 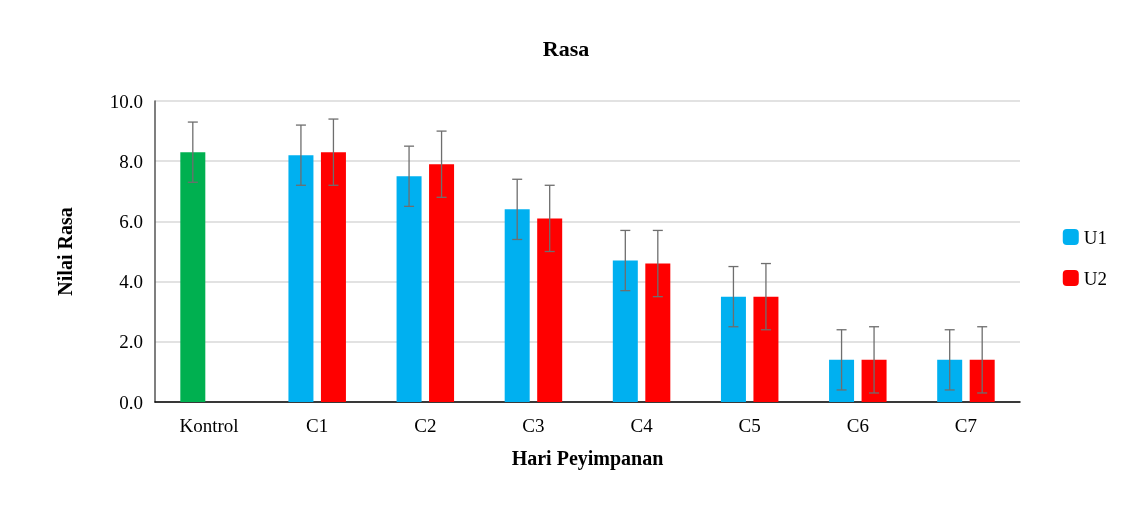 What do you see at coordinates (642, 425) in the screenshot?
I see `x-tick-label: C4` at bounding box center [642, 425].